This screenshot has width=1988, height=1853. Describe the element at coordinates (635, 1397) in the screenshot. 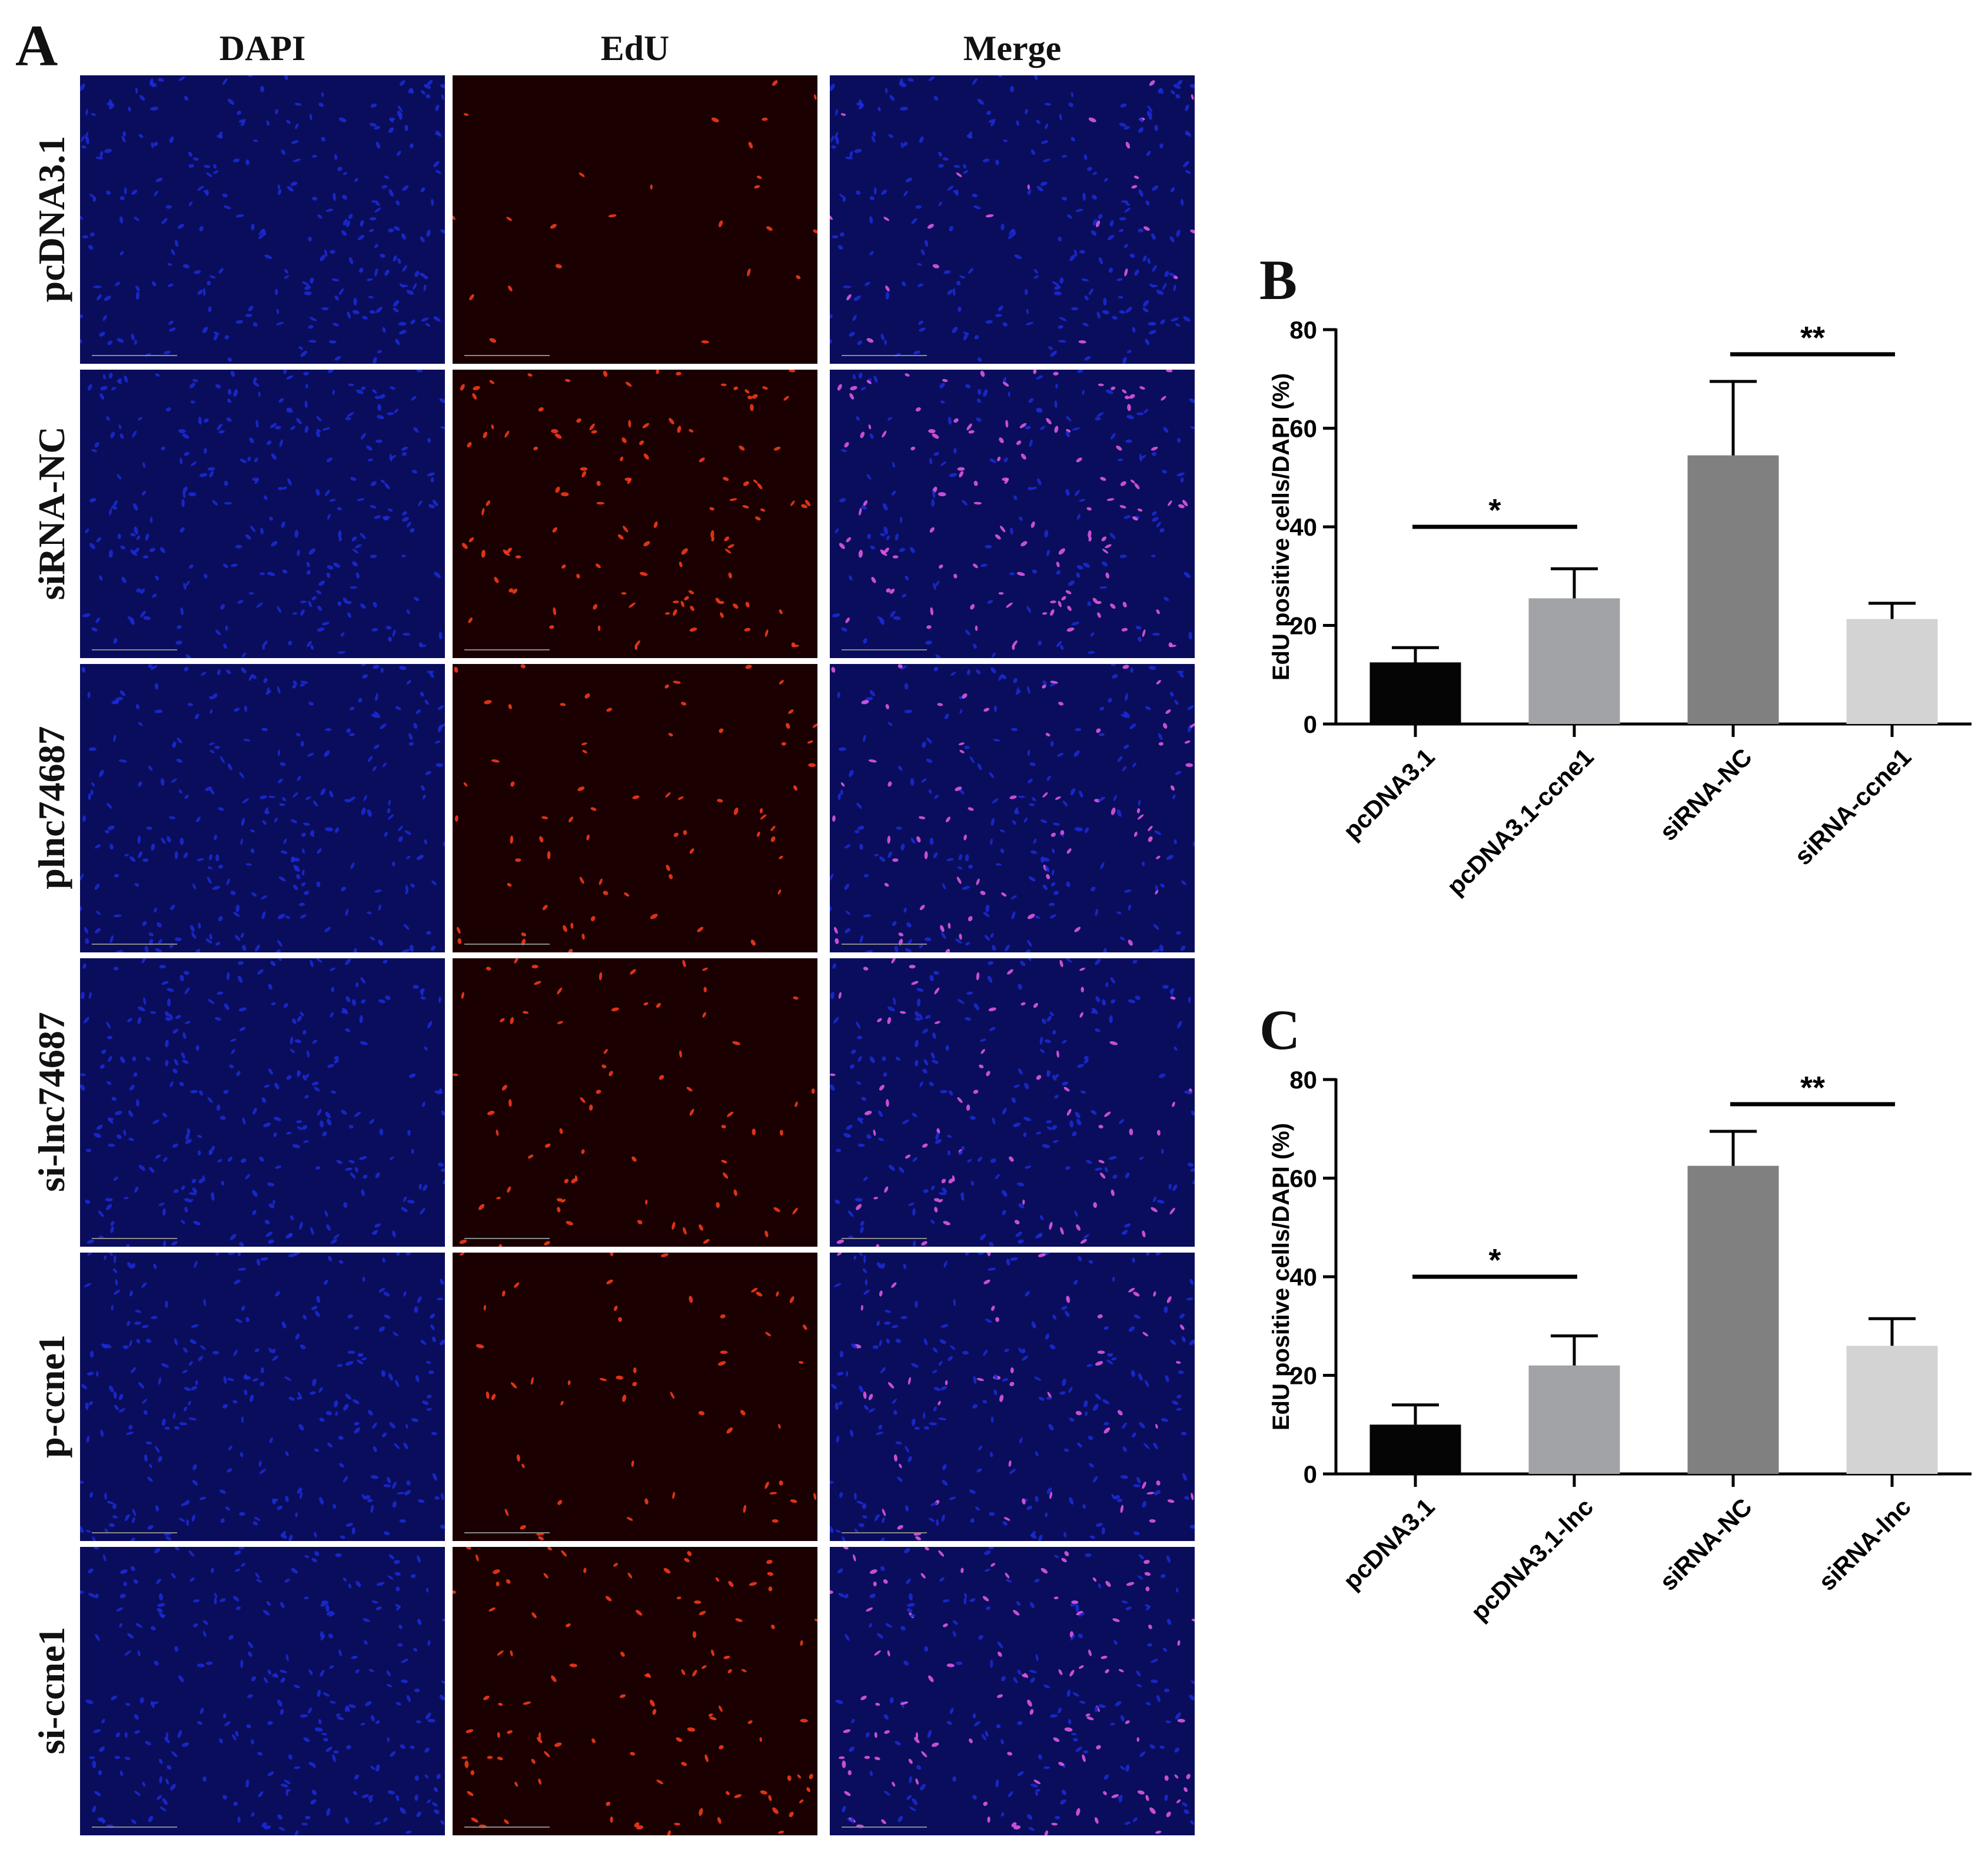

I see `micrograph-canvas` at that location.